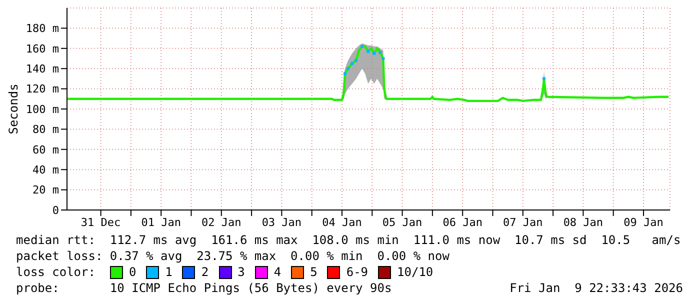  I want to click on x-tick-label: 31 Dec, so click(100, 222).